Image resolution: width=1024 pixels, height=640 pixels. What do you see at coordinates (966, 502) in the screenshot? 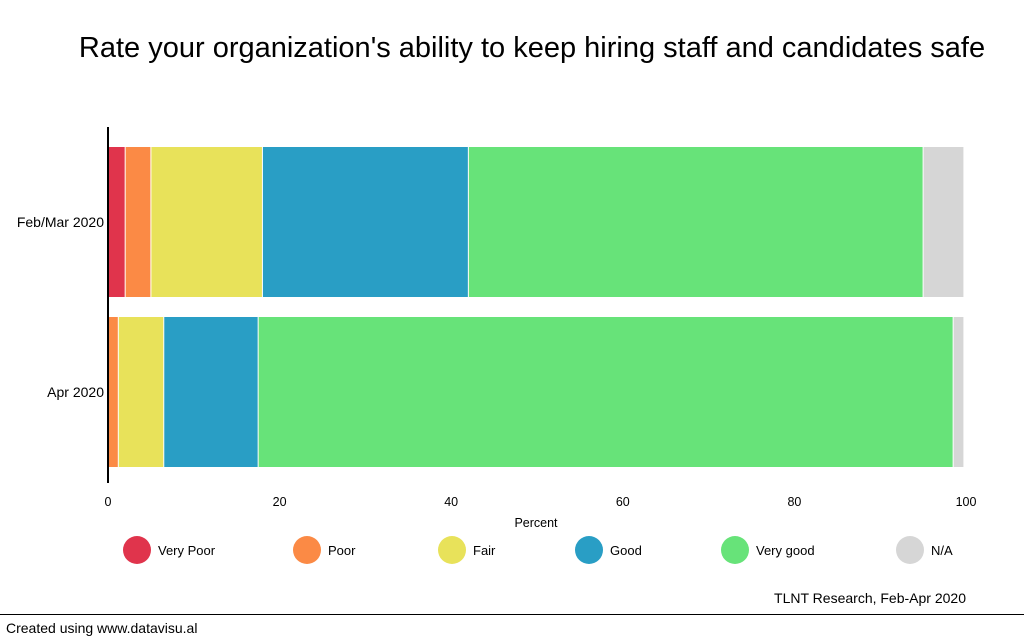
I see `x-tick-label: 100` at bounding box center [966, 502].